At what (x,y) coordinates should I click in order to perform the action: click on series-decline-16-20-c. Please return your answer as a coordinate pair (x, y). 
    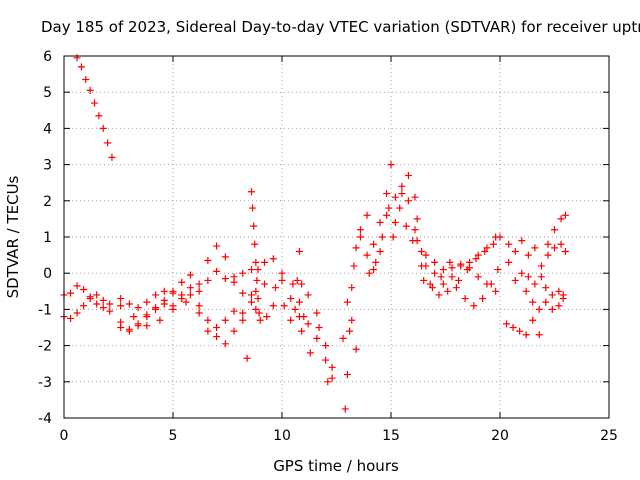
    Looking at the image, I should click on (460, 286).